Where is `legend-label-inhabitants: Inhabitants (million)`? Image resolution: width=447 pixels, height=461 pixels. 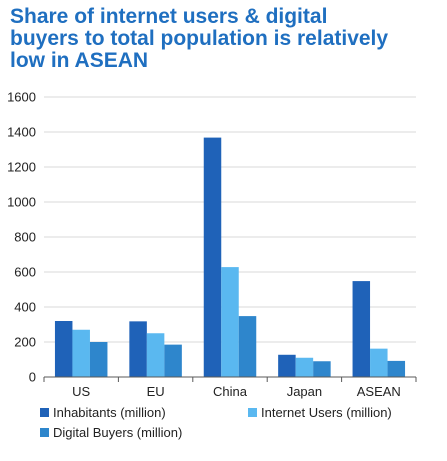
legend-label-inhabitants: Inhabitants (million) is located at coordinates (109, 412).